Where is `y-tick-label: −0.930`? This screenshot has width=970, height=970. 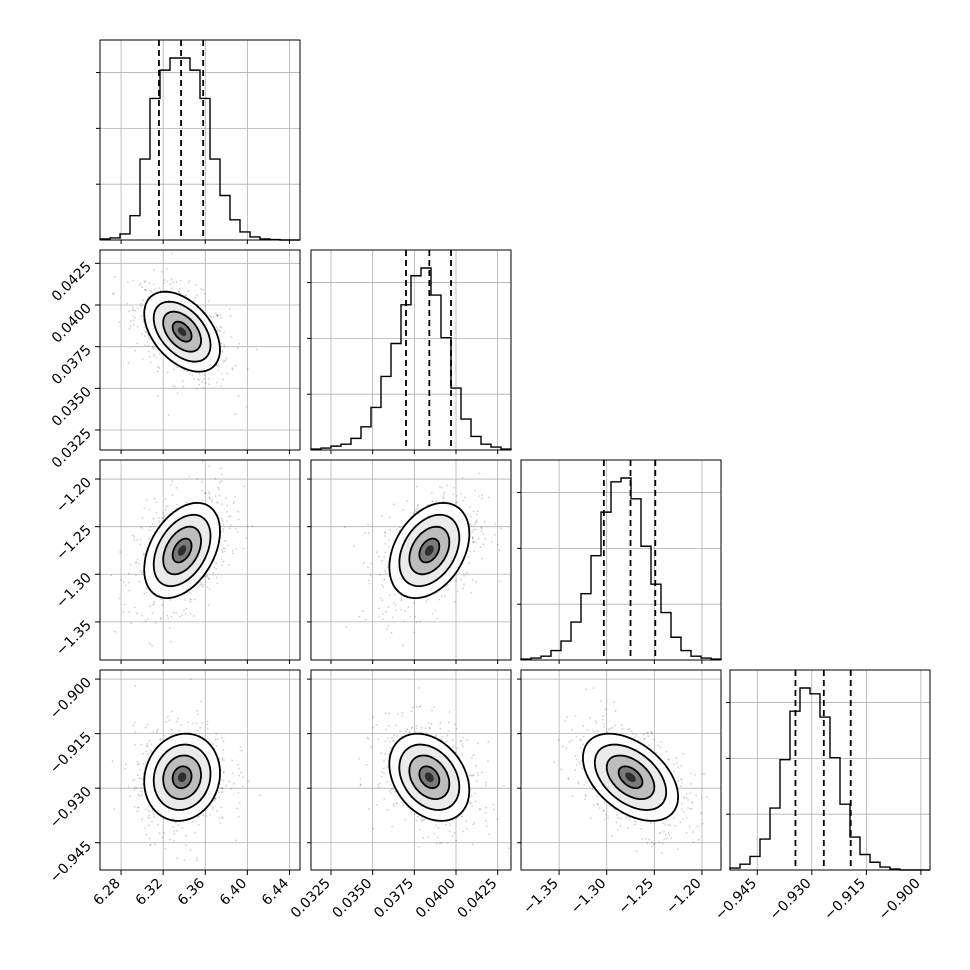
y-tick-label: −0.930 is located at coordinates (71, 808).